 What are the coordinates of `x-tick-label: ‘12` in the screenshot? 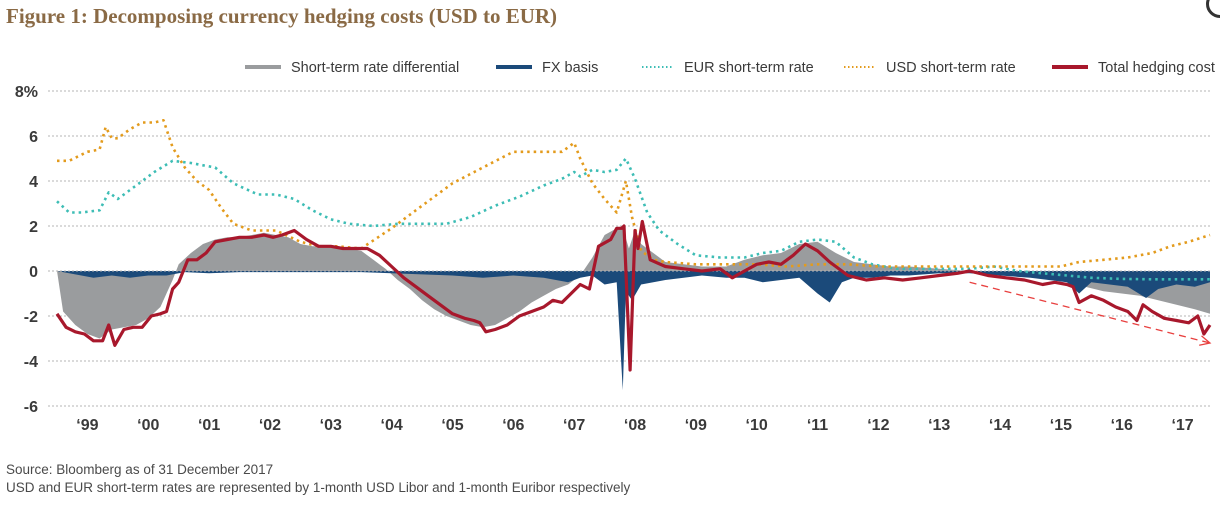 It's located at (878, 425).